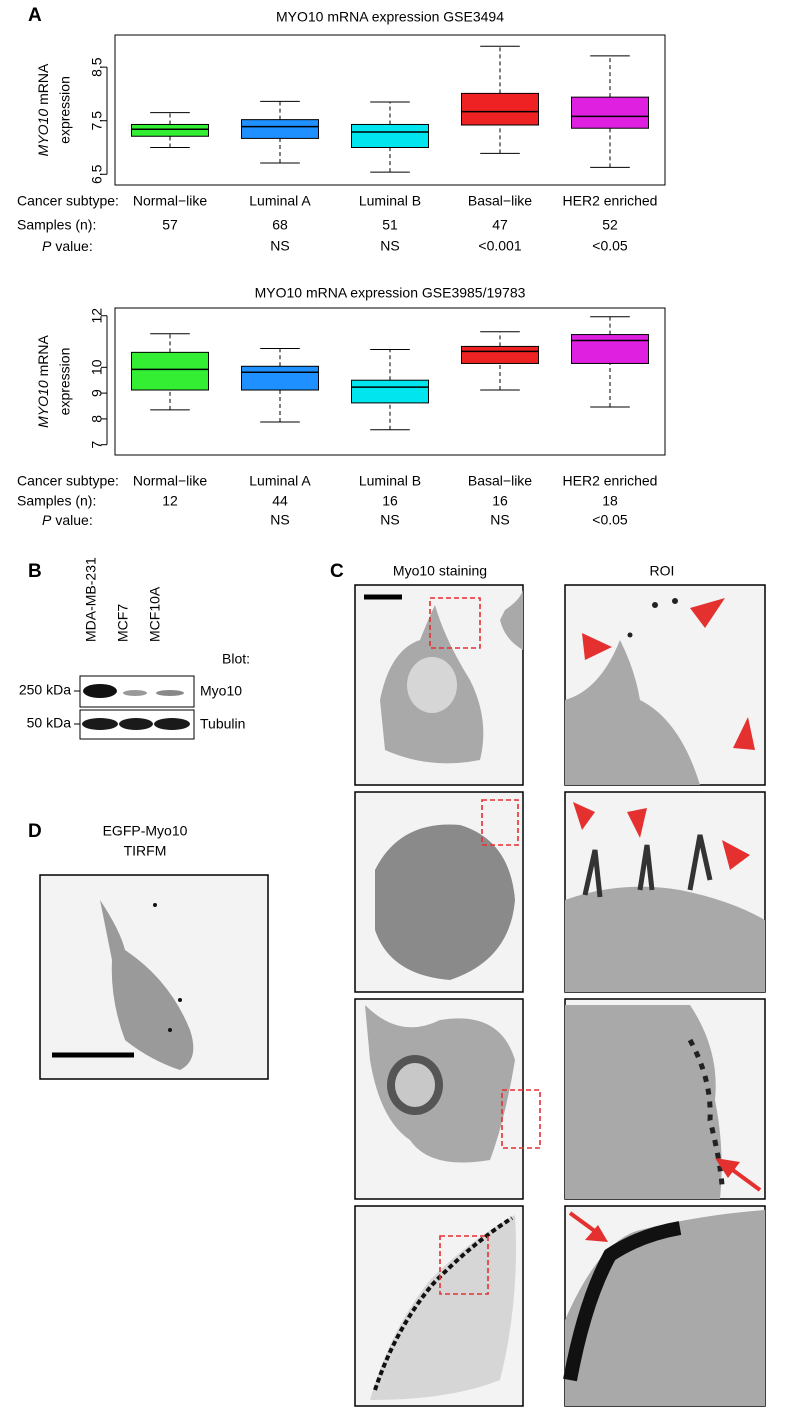  I want to click on sample-count: 47, so click(500, 225).